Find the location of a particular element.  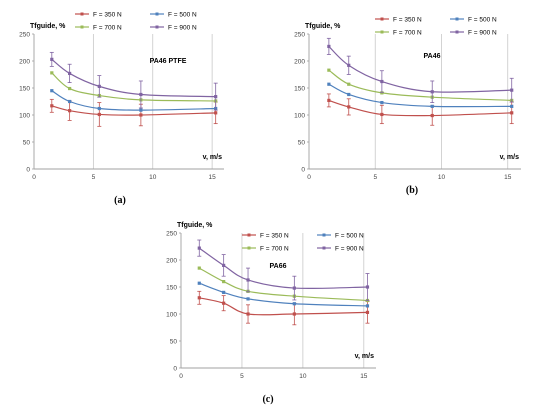

panel-caption: (c) is located at coordinates (267, 399).